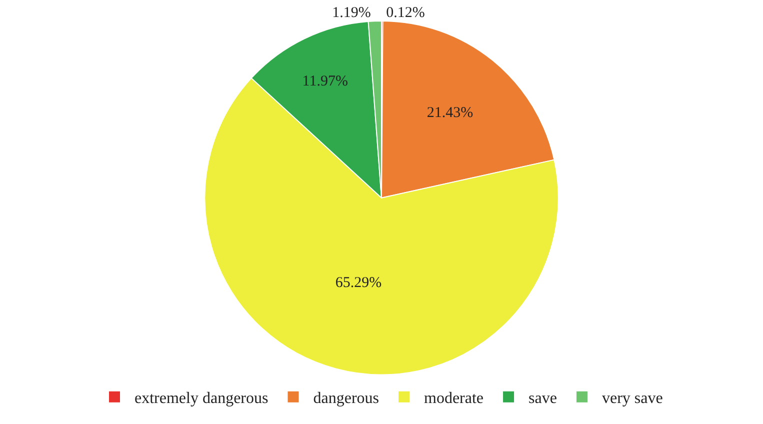 Image resolution: width=763 pixels, height=424 pixels. Describe the element at coordinates (632, 399) in the screenshot. I see `legend-label: very save` at that location.